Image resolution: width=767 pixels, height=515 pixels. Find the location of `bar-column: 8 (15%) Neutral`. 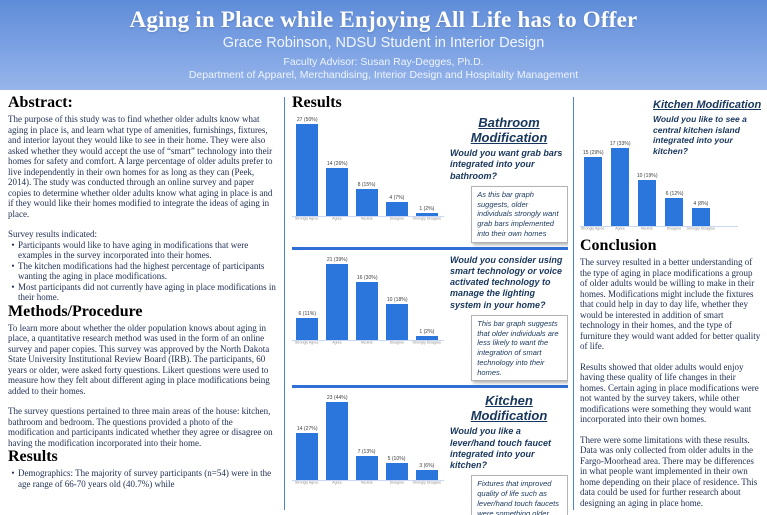

bar-column: 8 (15%) Neutral is located at coordinates (367, 201).